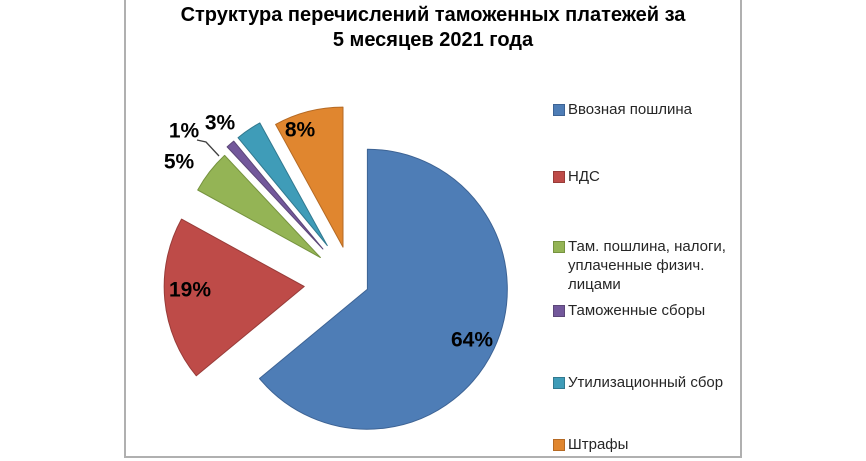 Image resolution: width=866 pixels, height=461 pixels. What do you see at coordinates (220, 123) in the screenshot?
I see `slice-value-label-5: 3%` at bounding box center [220, 123].